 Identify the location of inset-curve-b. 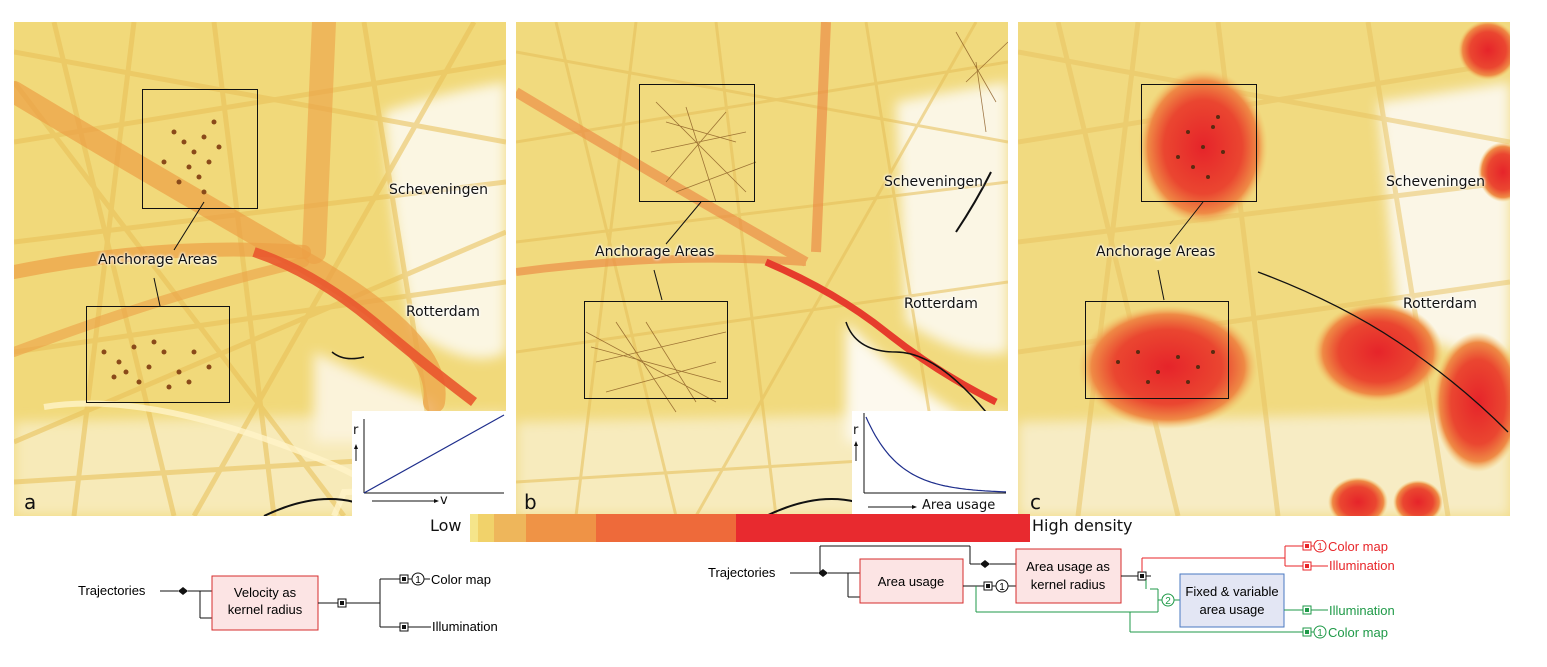
(936, 454).